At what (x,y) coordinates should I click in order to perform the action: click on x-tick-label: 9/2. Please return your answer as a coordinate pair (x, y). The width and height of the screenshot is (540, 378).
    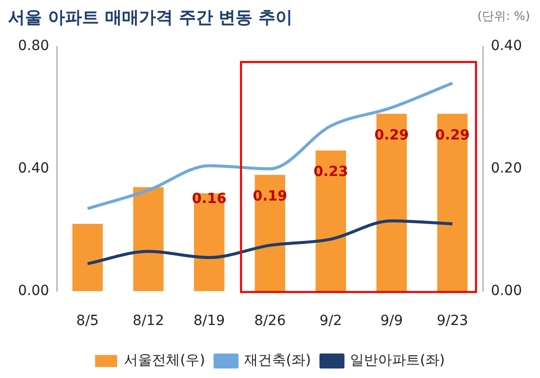
    Looking at the image, I should click on (331, 321).